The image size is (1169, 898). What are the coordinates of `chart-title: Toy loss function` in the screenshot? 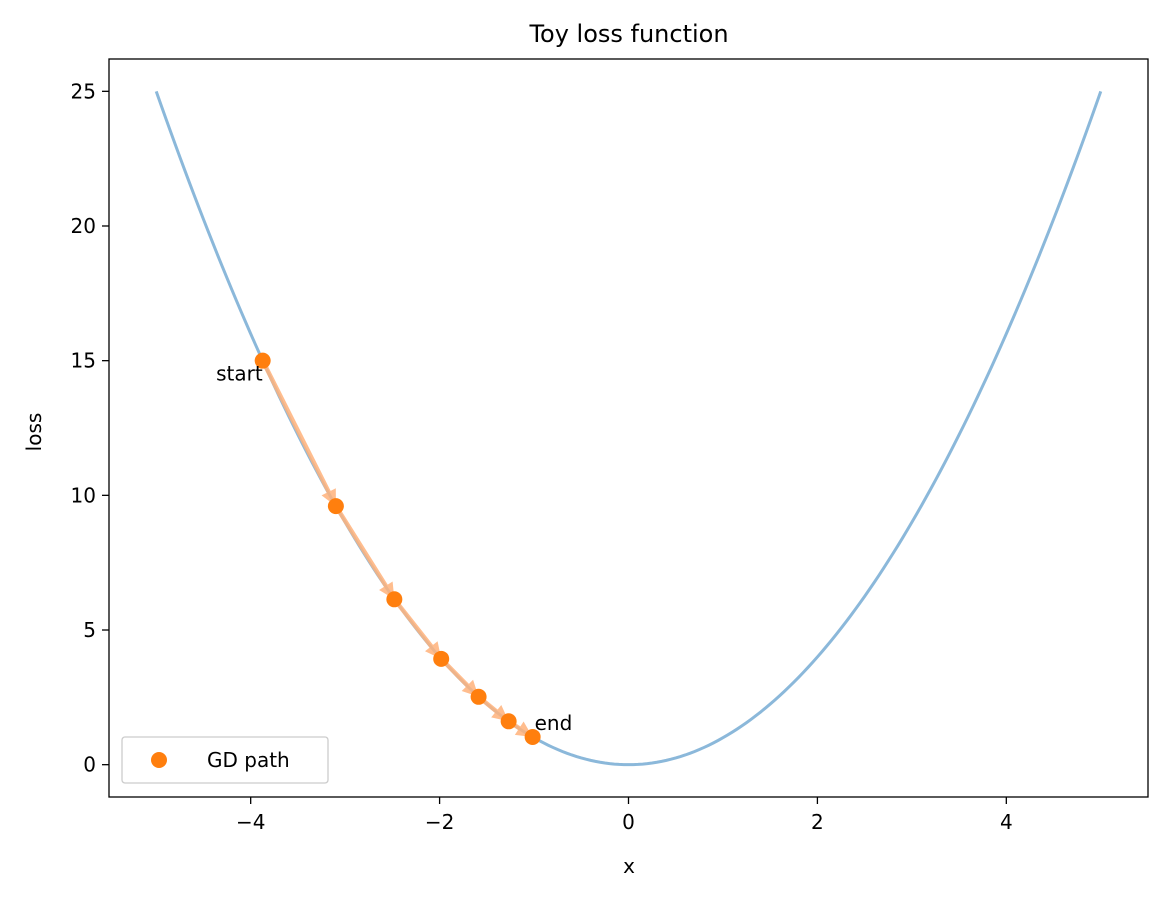 It's located at (628, 34).